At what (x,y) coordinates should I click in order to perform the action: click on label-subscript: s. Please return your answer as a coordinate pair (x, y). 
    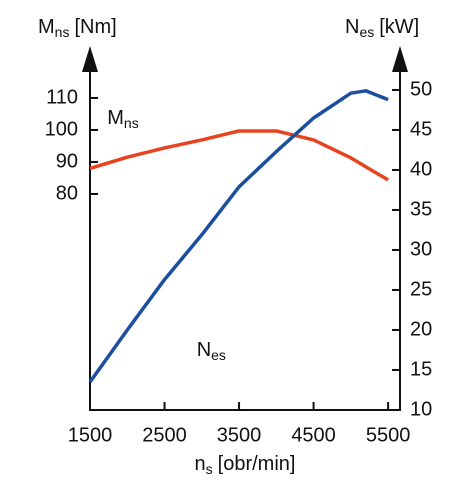
    Looking at the image, I should click on (209, 469).